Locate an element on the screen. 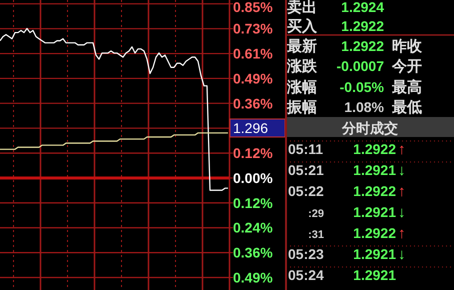 This screenshot has height=290, width=454. text: :31 is located at coordinates (316, 235).